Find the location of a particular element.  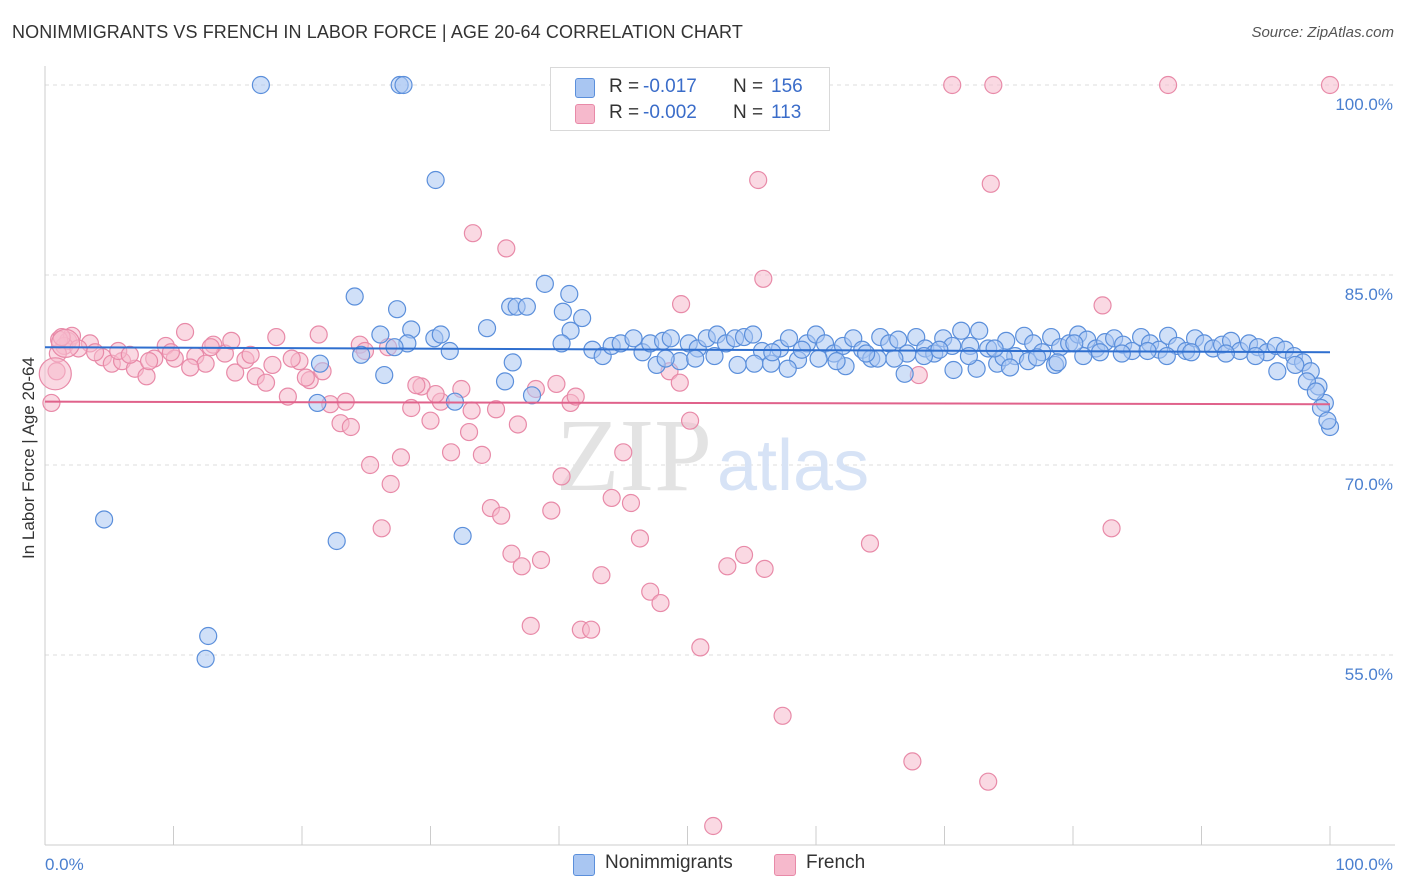

legend-r-value: -0.002 is located at coordinates (670, 112).